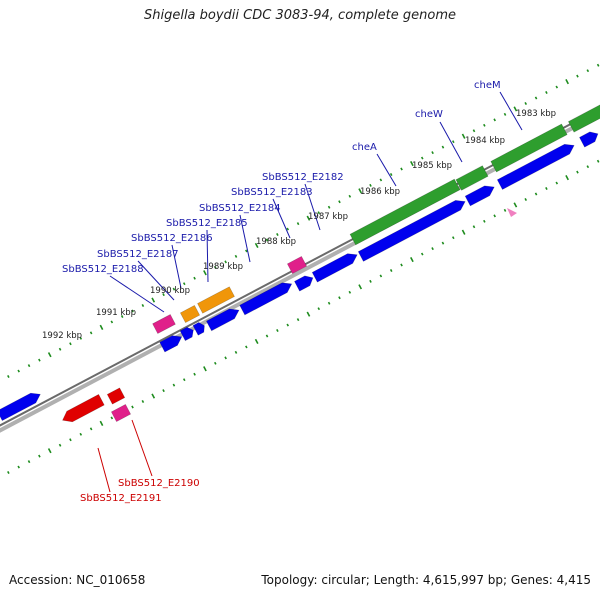 The width and height of the screenshot is (600, 600). I want to click on gene-label-chew: cheW, so click(429, 114).